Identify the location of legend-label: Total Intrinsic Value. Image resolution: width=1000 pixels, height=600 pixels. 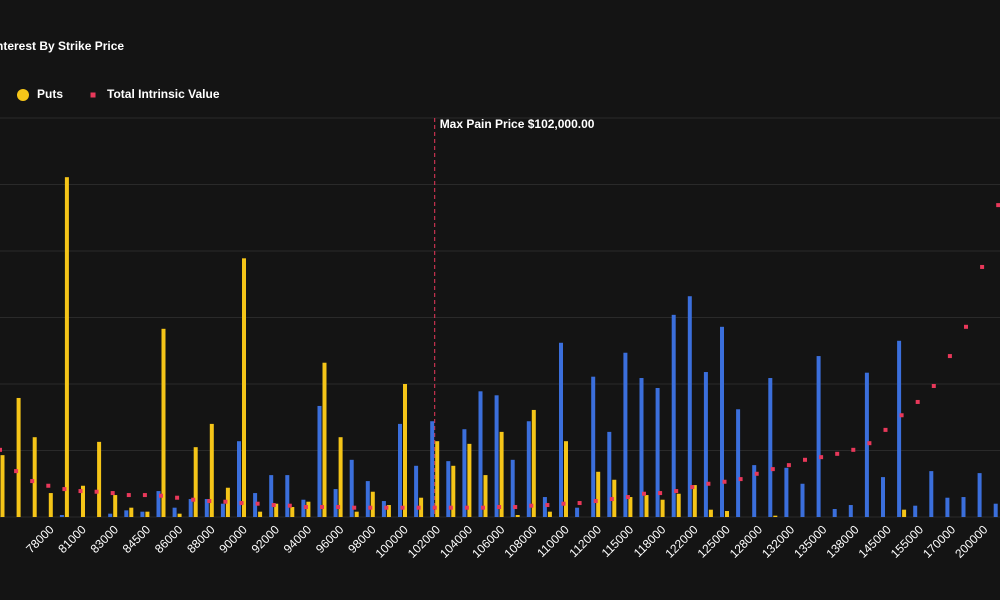
(163, 94).